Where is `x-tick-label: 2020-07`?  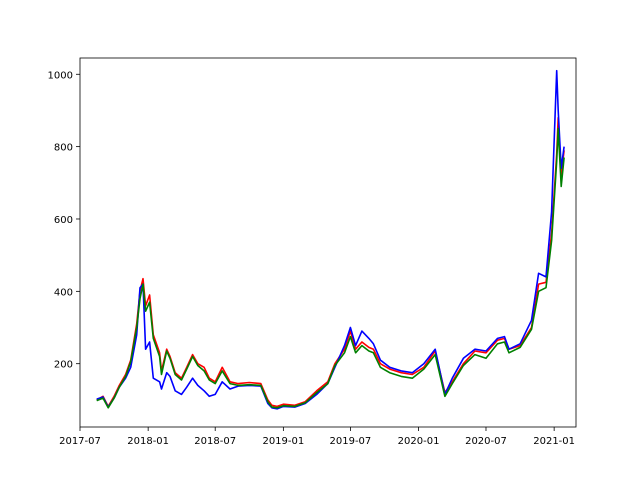 x-tick-label: 2020-07 is located at coordinates (486, 441).